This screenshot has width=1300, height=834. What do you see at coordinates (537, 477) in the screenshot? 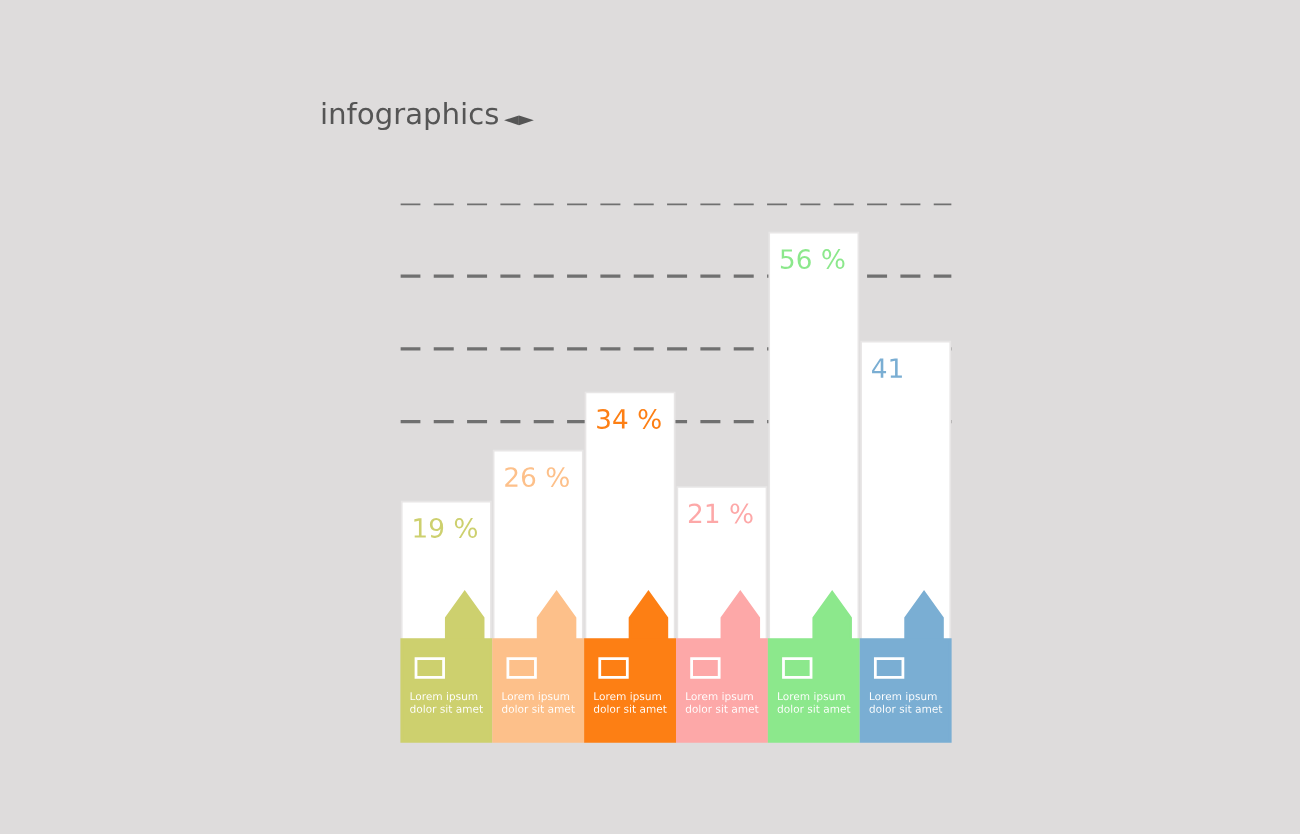
I see `data-label: 26 %` at bounding box center [537, 477].